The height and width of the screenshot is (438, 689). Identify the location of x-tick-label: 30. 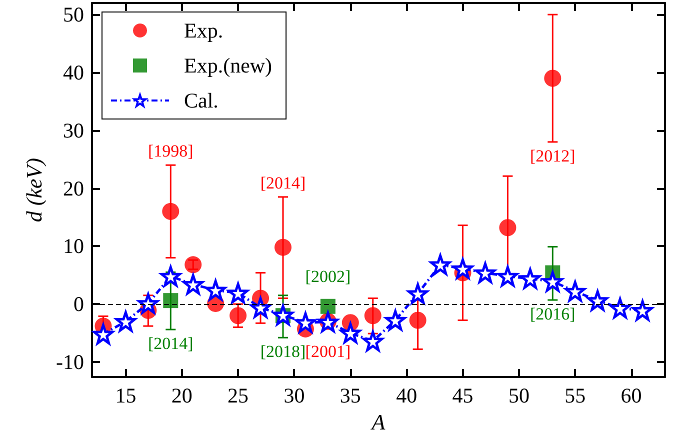
(294, 396).